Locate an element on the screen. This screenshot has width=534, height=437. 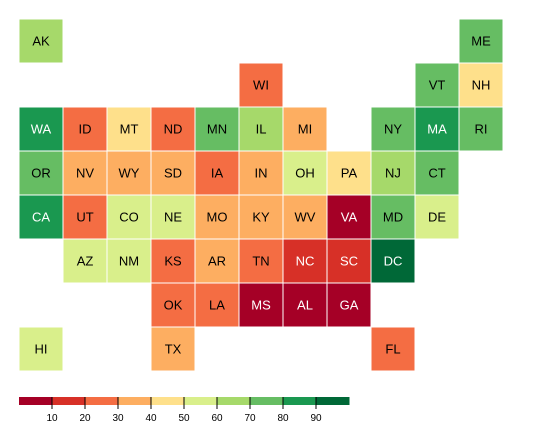
state-tile-az: AZ is located at coordinates (85, 261).